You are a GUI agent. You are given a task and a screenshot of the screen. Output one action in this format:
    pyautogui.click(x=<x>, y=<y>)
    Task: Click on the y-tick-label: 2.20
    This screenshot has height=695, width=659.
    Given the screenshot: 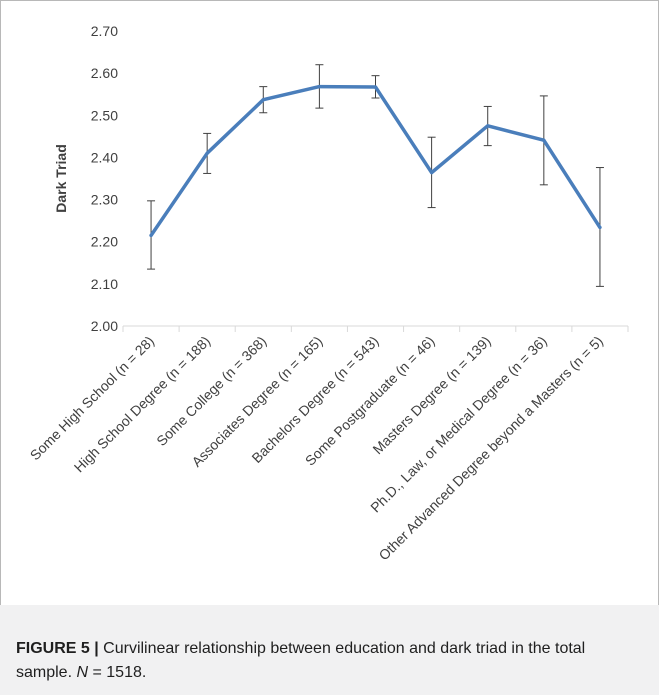 What is the action you would take?
    pyautogui.click(x=104, y=242)
    